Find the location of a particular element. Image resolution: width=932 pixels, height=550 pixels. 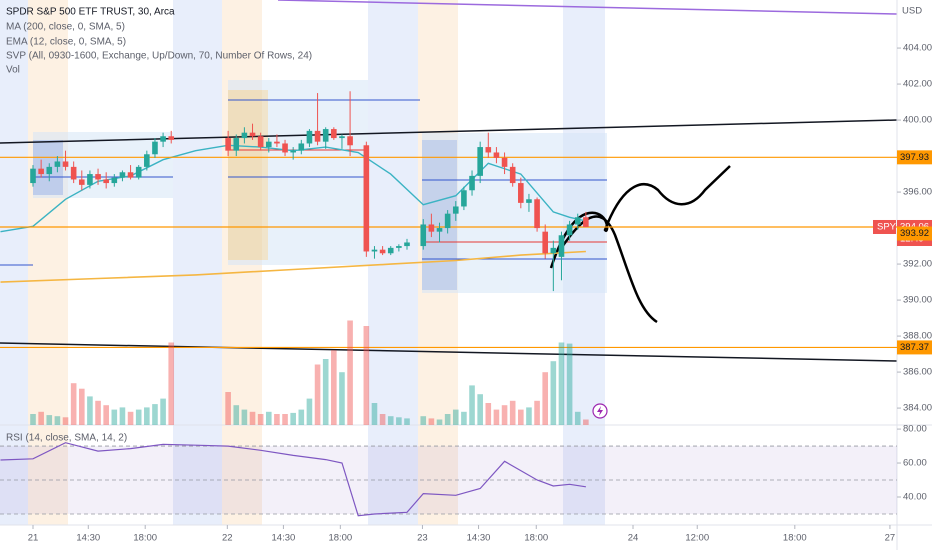

x-tick-label: 18:00 is located at coordinates (795, 538).